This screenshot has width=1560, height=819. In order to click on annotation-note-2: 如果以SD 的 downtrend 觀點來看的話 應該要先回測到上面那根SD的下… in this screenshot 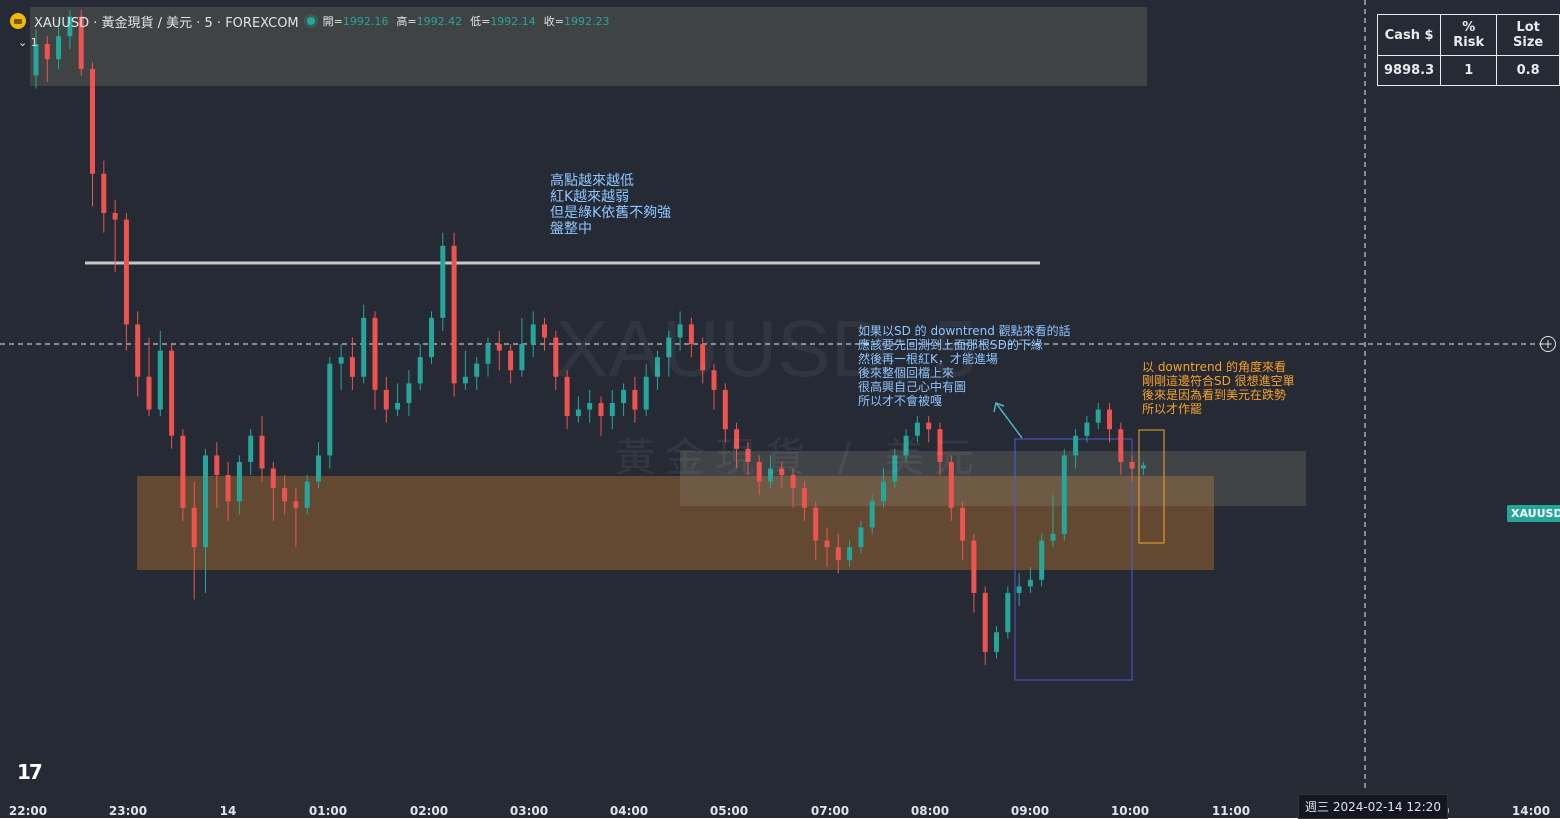, I will do `click(964, 366)`.